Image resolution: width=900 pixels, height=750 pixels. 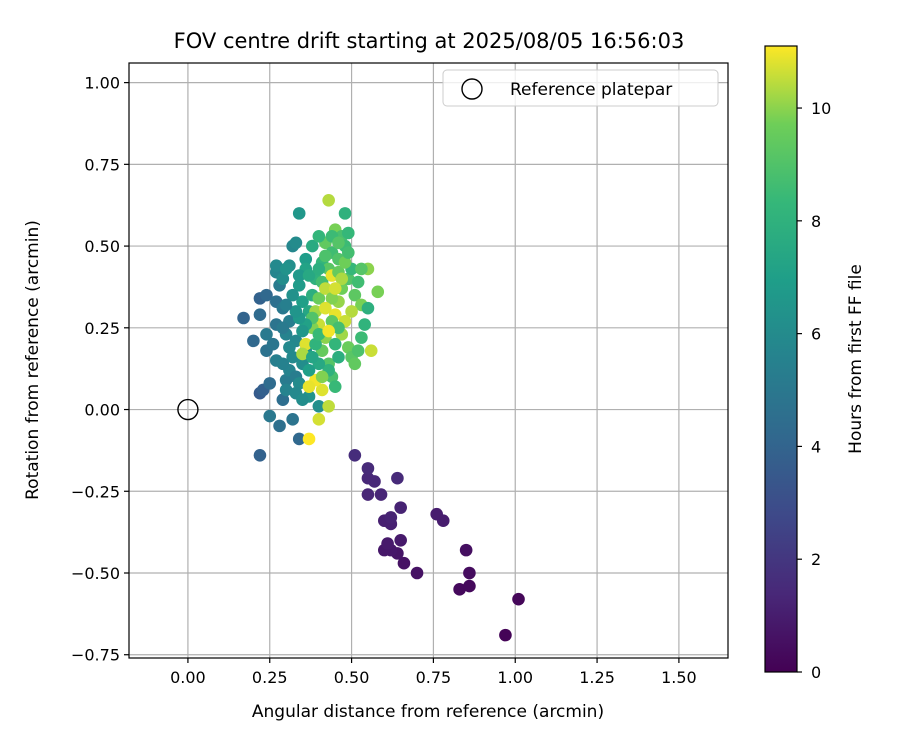 I want to click on x-tick-label: 0.75, so click(x=434, y=677).